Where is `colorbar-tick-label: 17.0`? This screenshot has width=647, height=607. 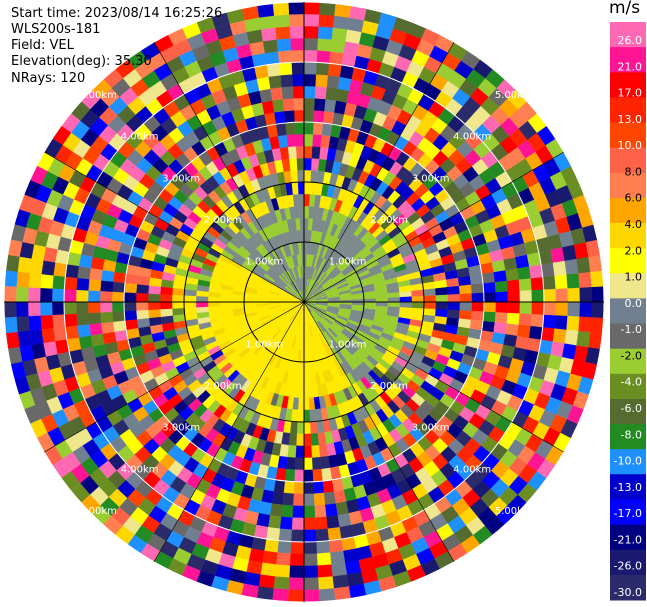 colorbar-tick-label: 17.0 is located at coordinates (630, 93).